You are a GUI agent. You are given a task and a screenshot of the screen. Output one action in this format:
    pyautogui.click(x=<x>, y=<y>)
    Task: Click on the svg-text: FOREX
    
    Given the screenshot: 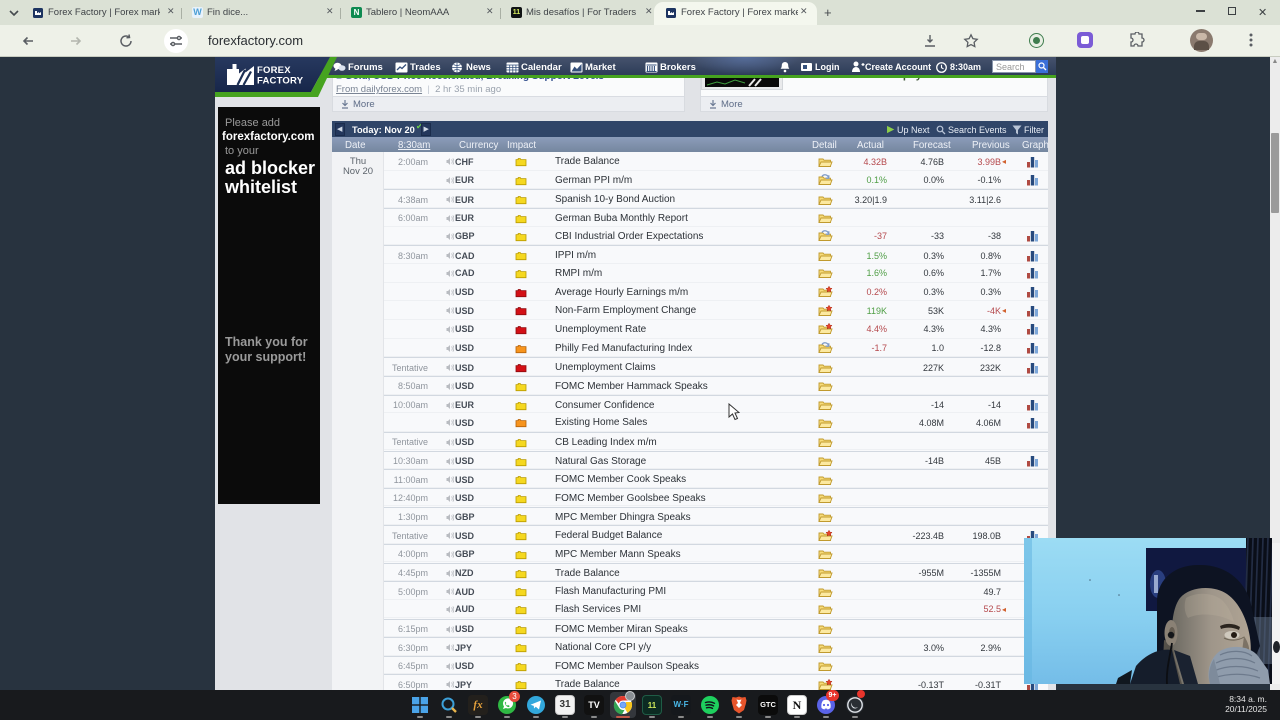 What is the action you would take?
    pyautogui.click(x=274, y=70)
    